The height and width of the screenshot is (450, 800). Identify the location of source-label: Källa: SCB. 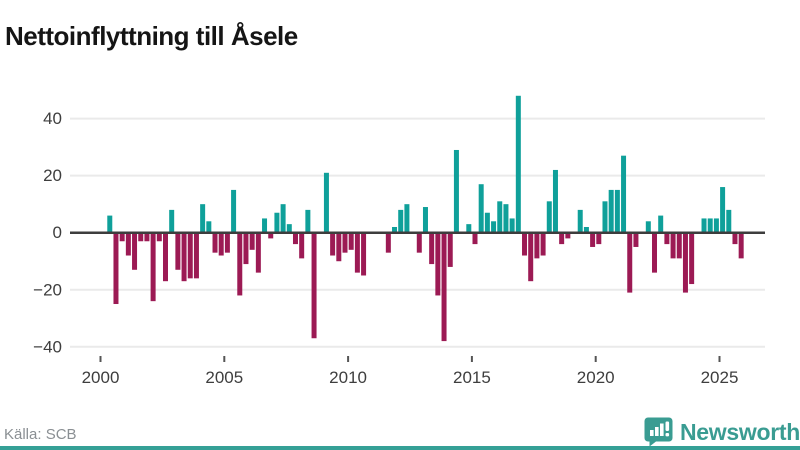
(40, 434).